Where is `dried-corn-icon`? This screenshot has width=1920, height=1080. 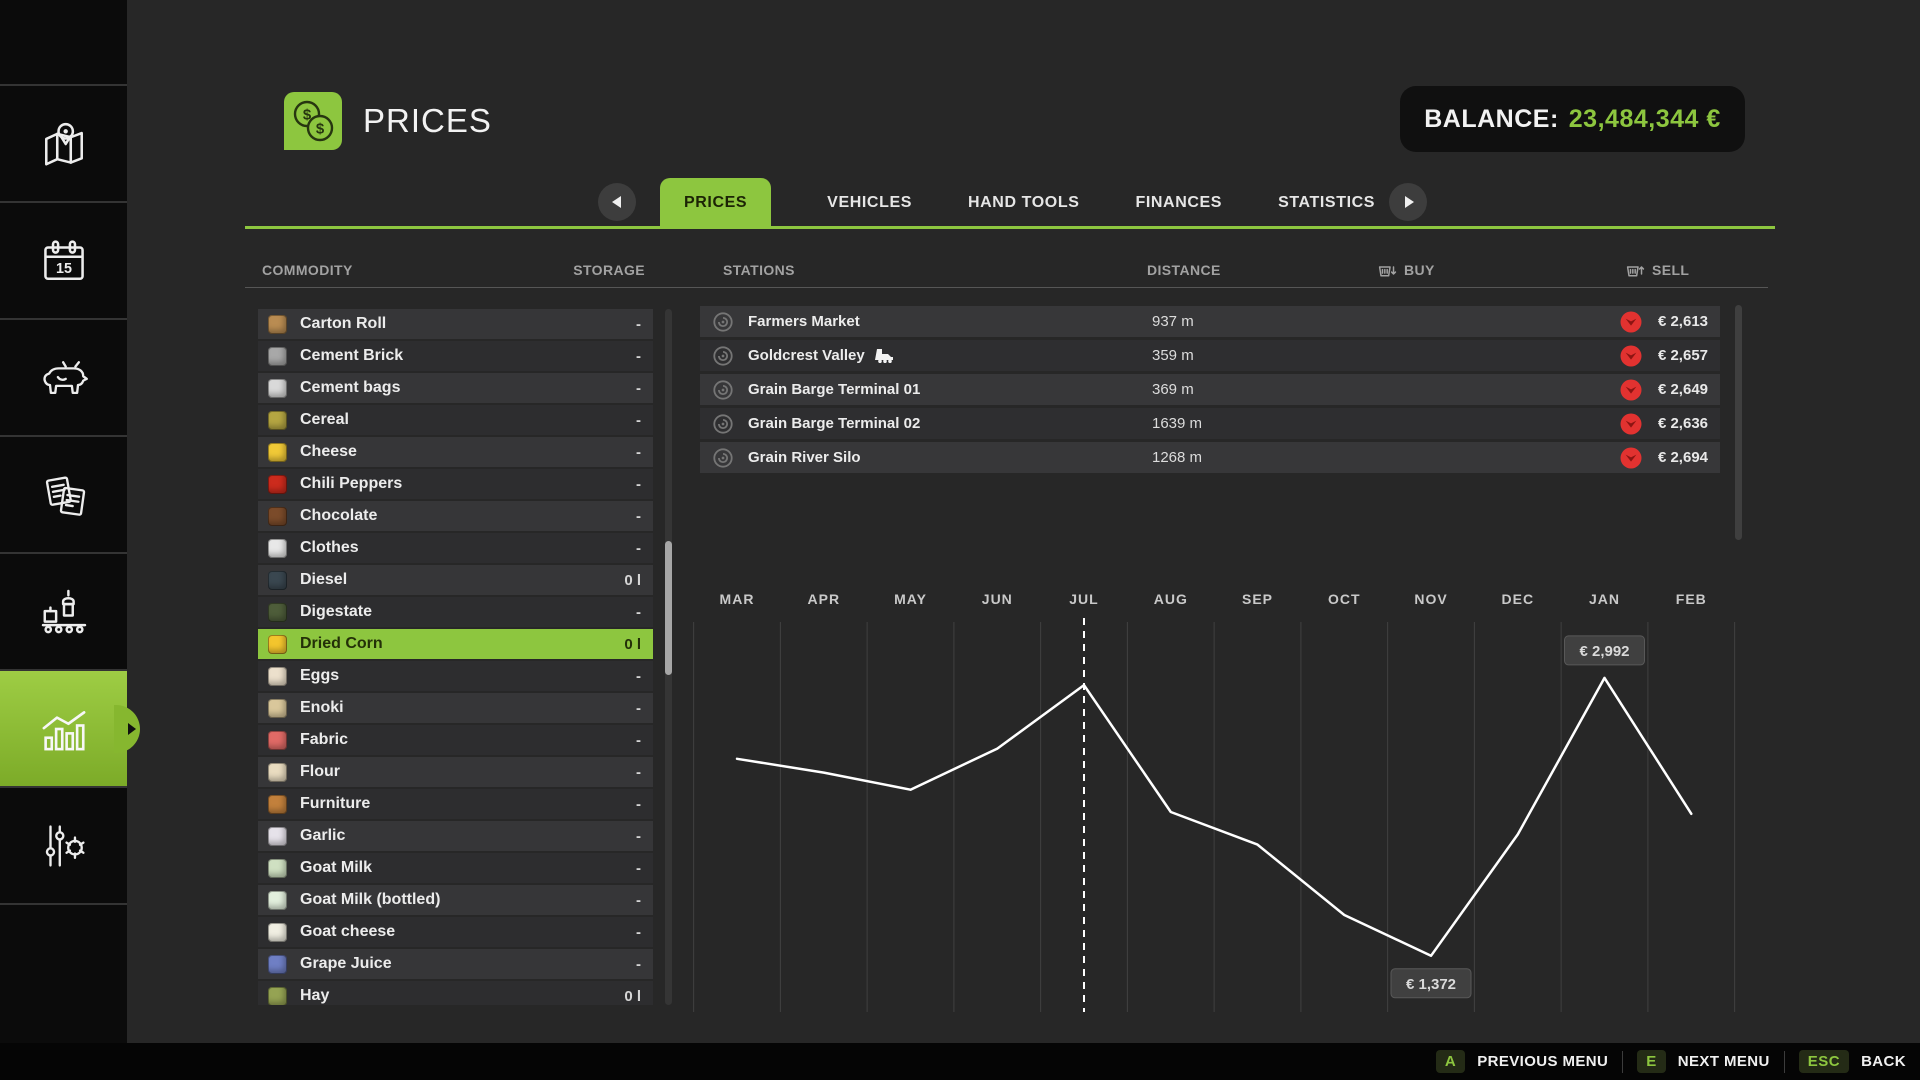
dried-corn-icon is located at coordinates (277, 644).